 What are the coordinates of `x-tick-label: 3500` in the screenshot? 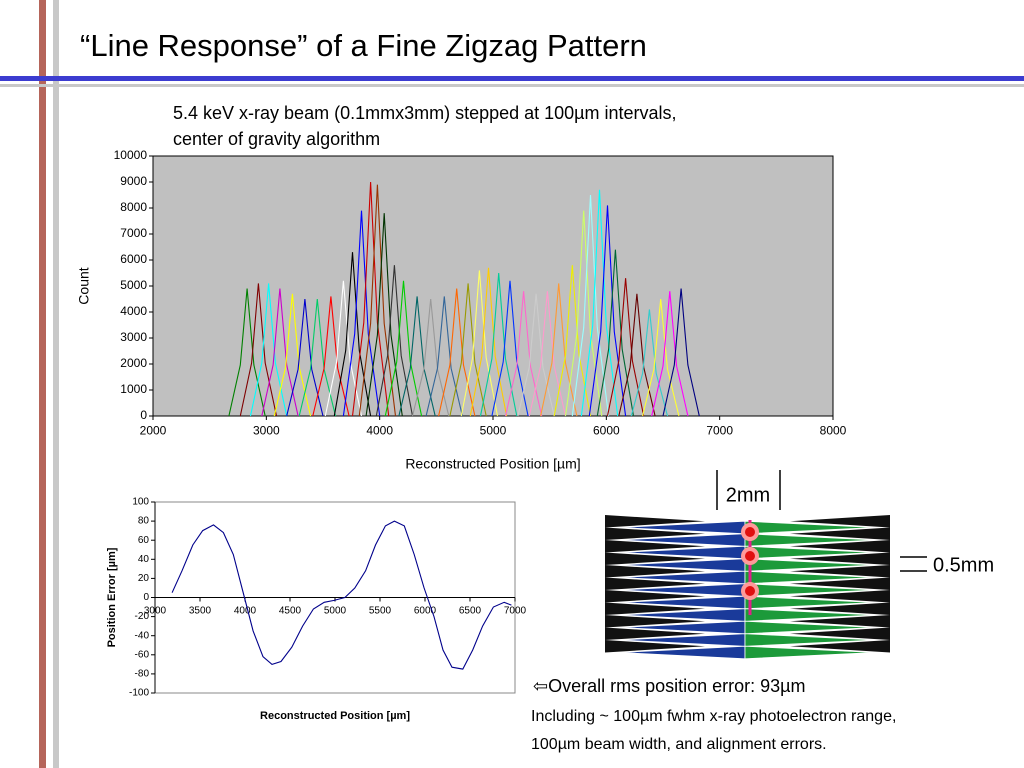 It's located at (200, 611).